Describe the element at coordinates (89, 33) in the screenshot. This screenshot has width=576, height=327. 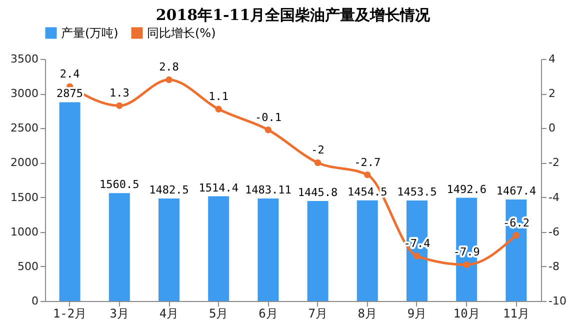
I see `legend-label: 产量(万吨)` at that location.